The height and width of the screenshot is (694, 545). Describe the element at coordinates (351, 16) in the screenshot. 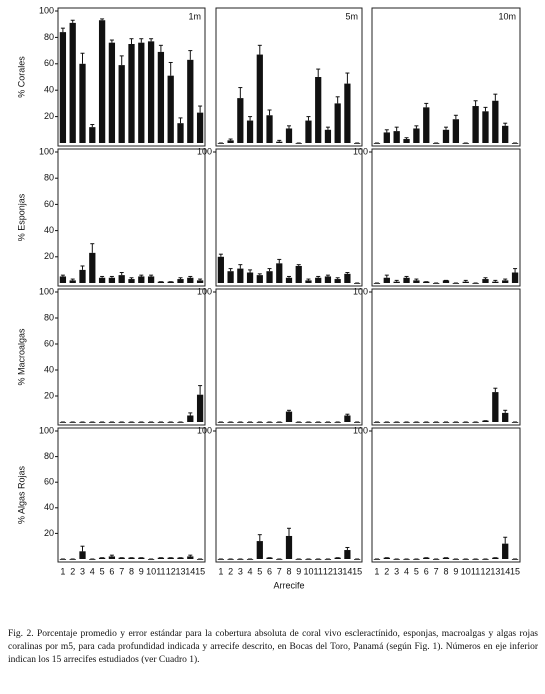

I see `panel-title: 5m` at that location.